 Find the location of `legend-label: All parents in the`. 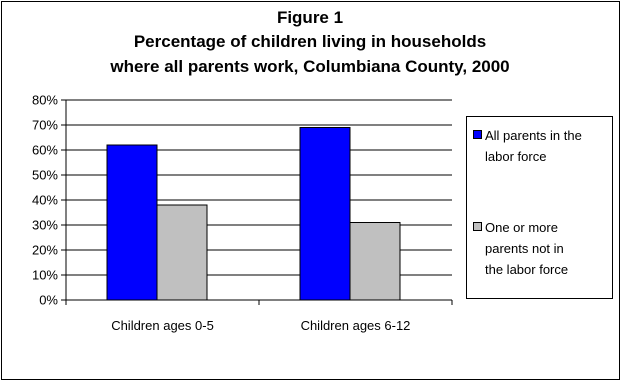

legend-label: All parents in the is located at coordinates (533, 135).